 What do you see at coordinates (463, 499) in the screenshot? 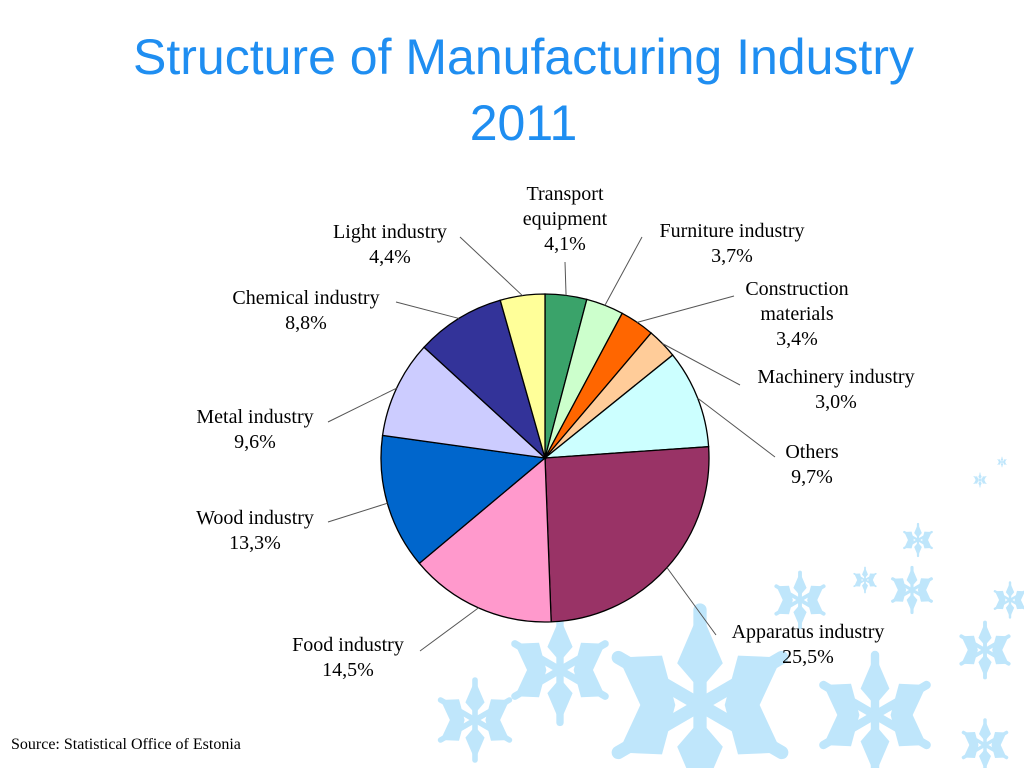
I see `pie-slice-wood-industry` at bounding box center [463, 499].